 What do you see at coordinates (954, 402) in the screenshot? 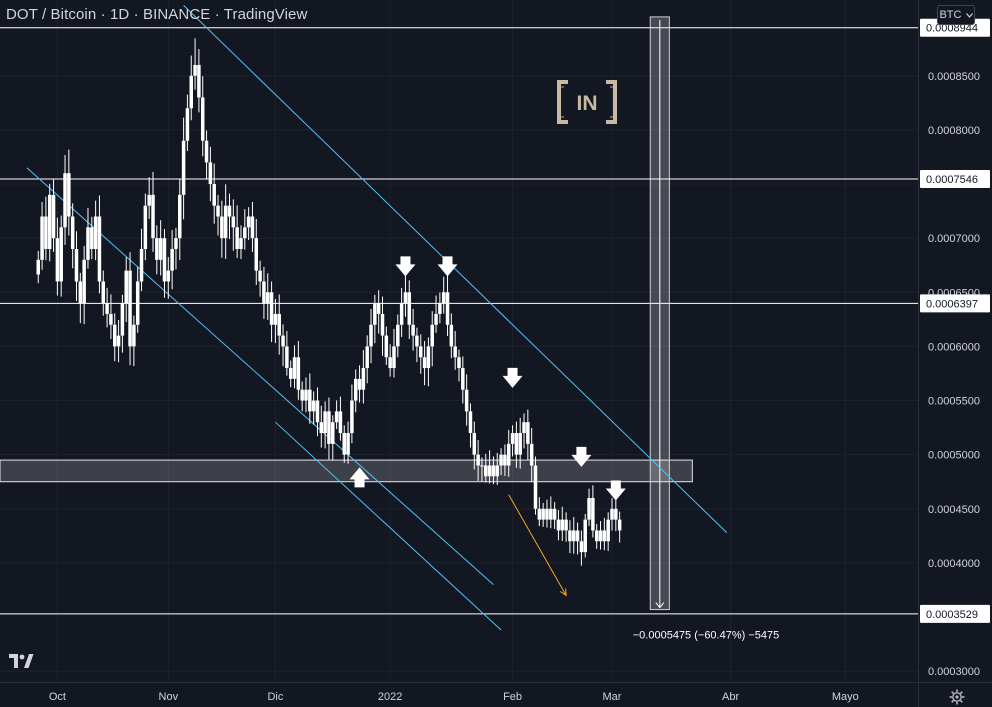
I see `price-tick-label: 0.0005500` at bounding box center [954, 402].